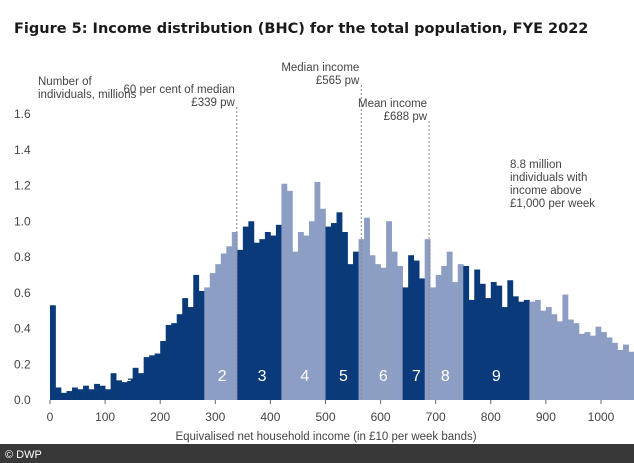 This screenshot has height=463, width=634. What do you see at coordinates (105, 417) in the screenshot?
I see `x-tick-label: 100` at bounding box center [105, 417].